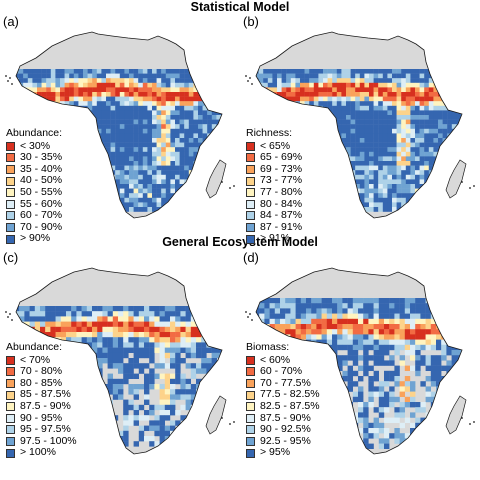 This screenshot has height=480, width=480. Describe the element at coordinates (10, 204) in the screenshot. I see `legend-swatch` at that location.